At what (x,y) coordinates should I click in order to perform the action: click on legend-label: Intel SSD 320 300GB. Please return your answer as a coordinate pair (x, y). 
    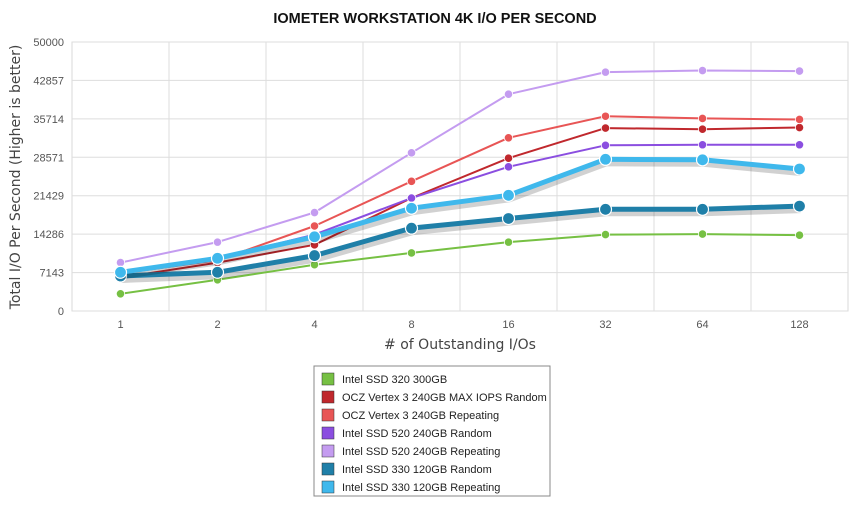
    Looking at the image, I should click on (394, 380).